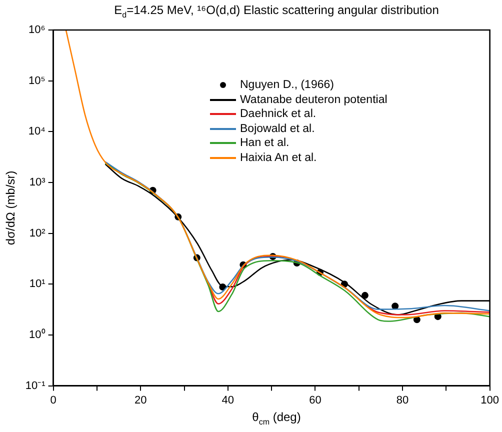 This screenshot has height=432, width=502. I want to click on x-tick-label: 100, so click(490, 400).